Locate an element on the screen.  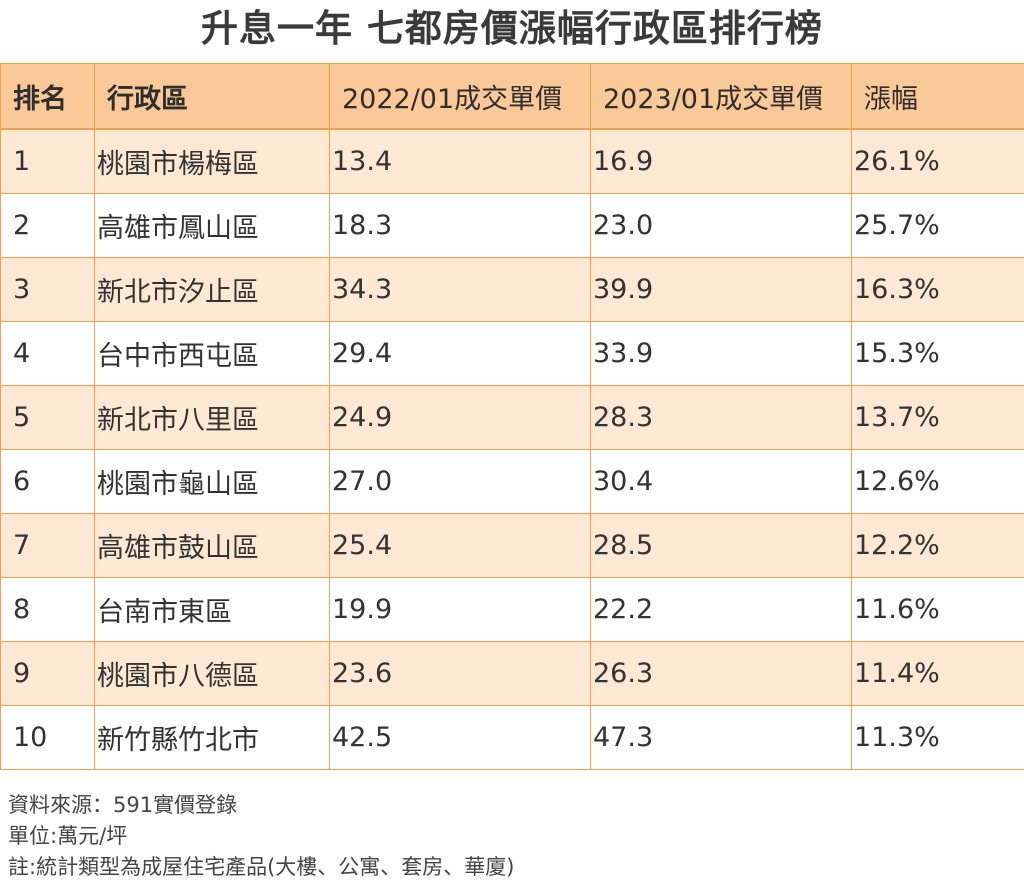
cell-price-2022: 18.3 is located at coordinates (460, 225).